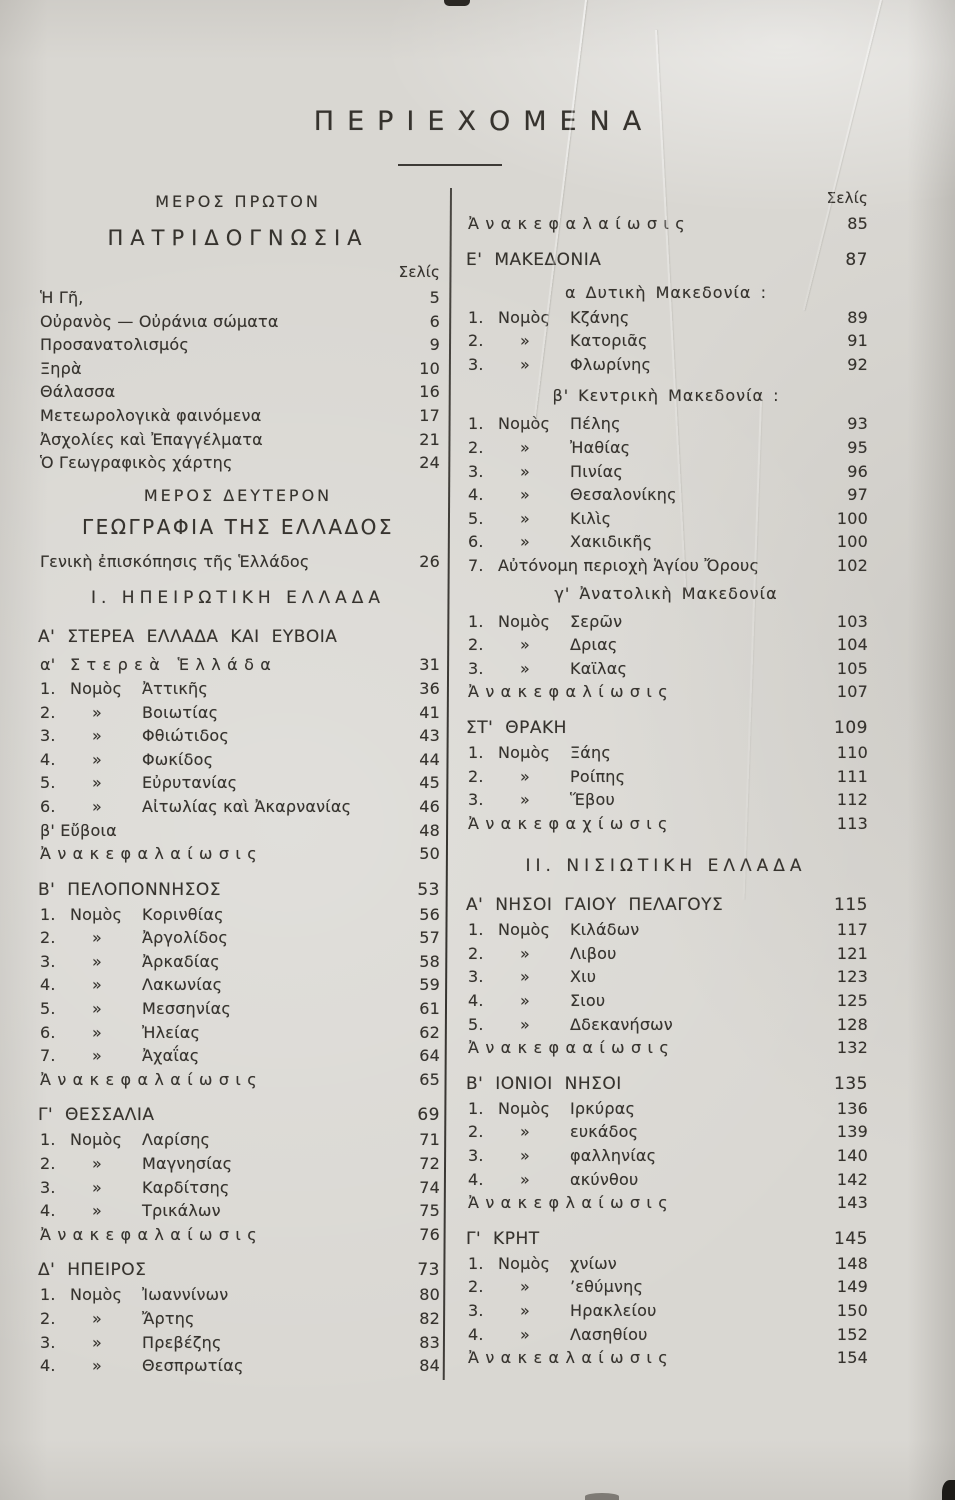 This screenshot has height=1500, width=955. What do you see at coordinates (698, 800) in the screenshot?
I see `toc-entry: 3. » Ἕβου 112` at bounding box center [698, 800].